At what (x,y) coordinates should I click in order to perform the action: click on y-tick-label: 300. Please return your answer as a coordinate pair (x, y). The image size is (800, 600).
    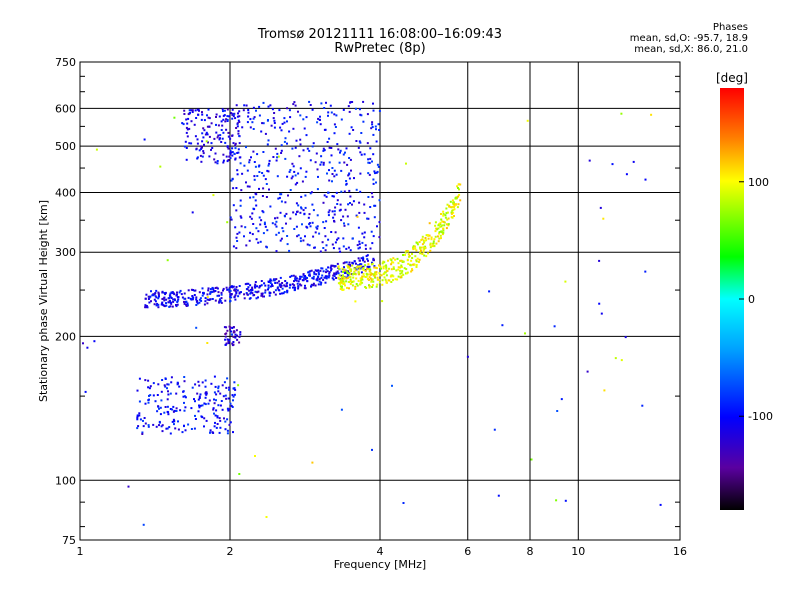
    Looking at the image, I should click on (65, 252).